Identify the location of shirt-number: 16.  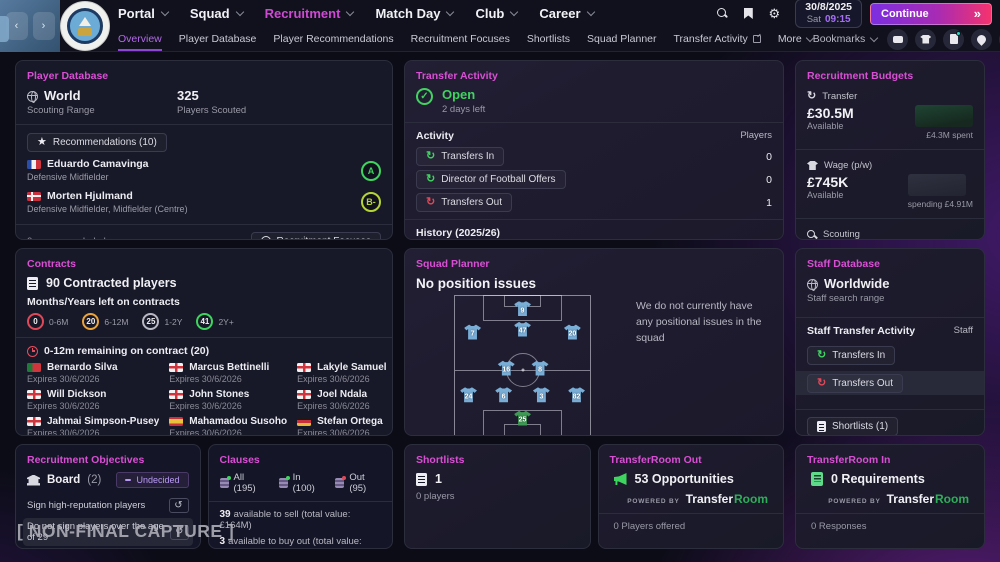
(506, 370).